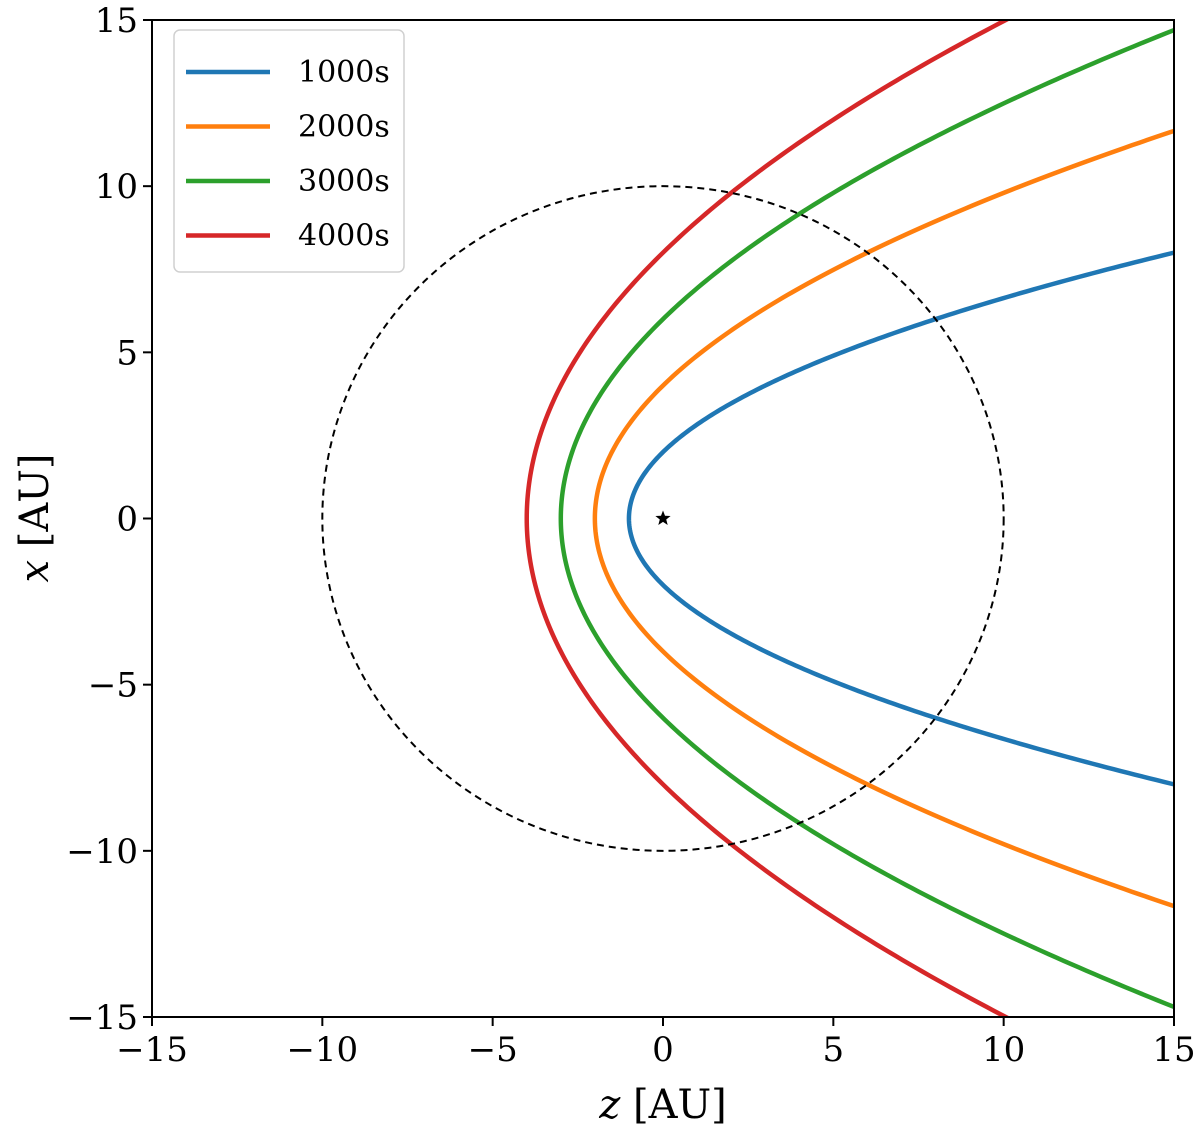 Image resolution: width=1200 pixels, height=1134 pixels. I want to click on legend-label-2000s: 2000s, so click(344, 127).